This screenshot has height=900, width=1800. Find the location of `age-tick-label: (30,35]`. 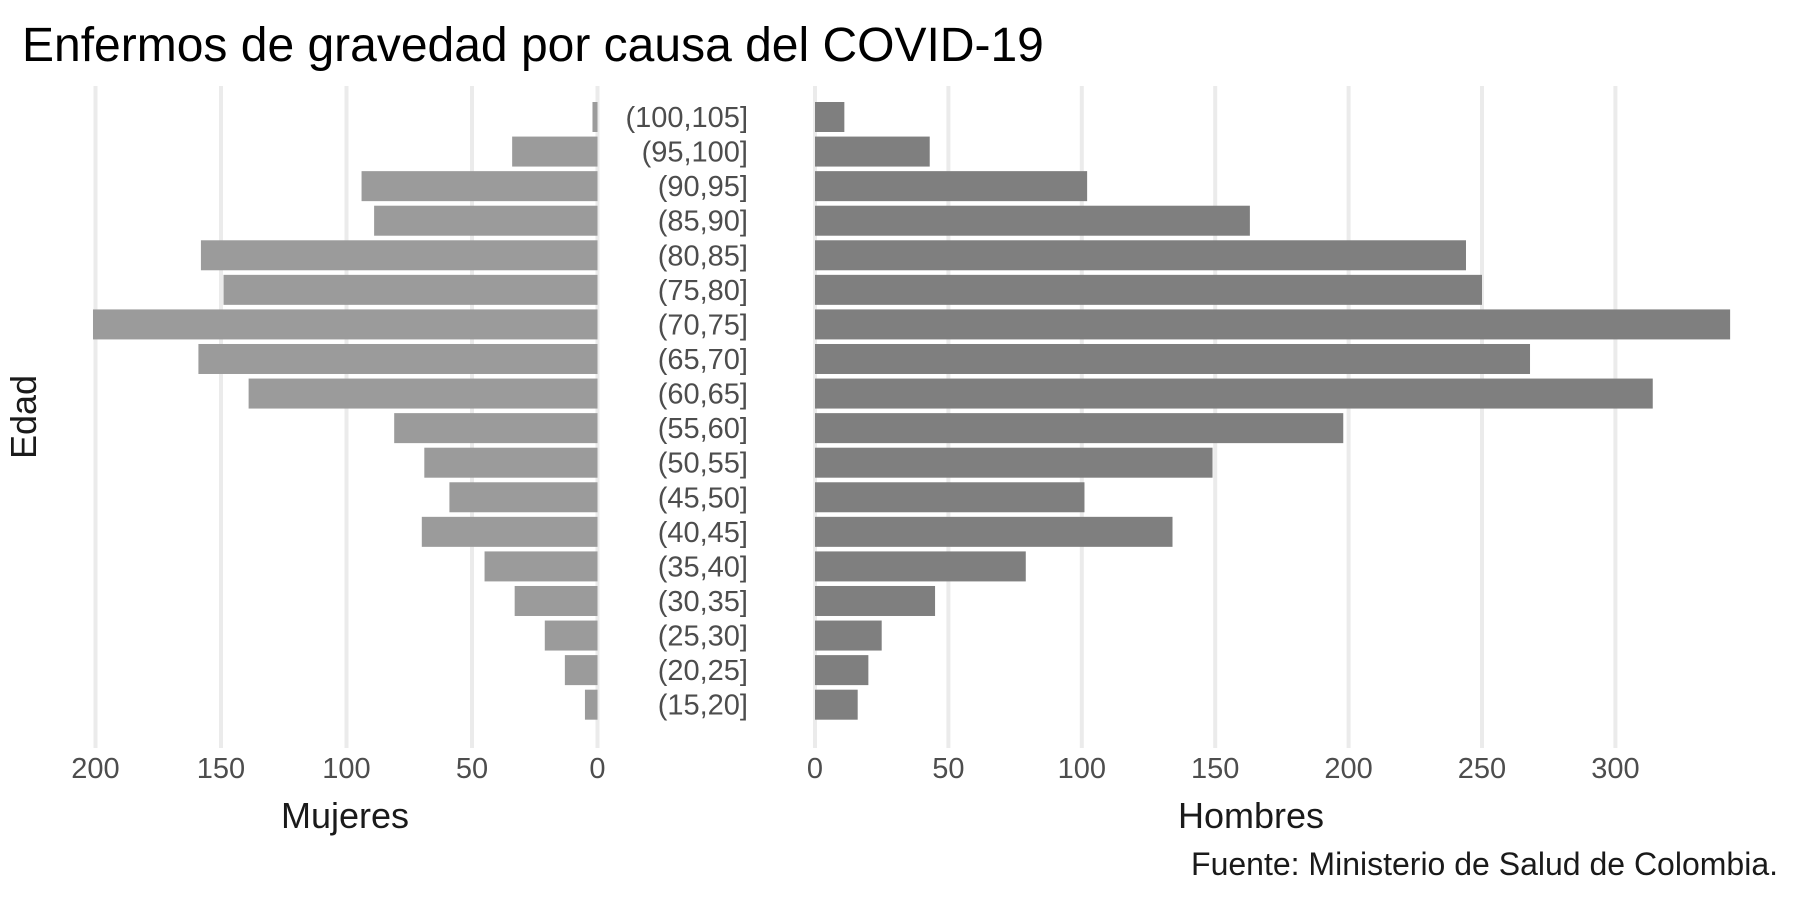

age-tick-label: (30,35] is located at coordinates (703, 602).